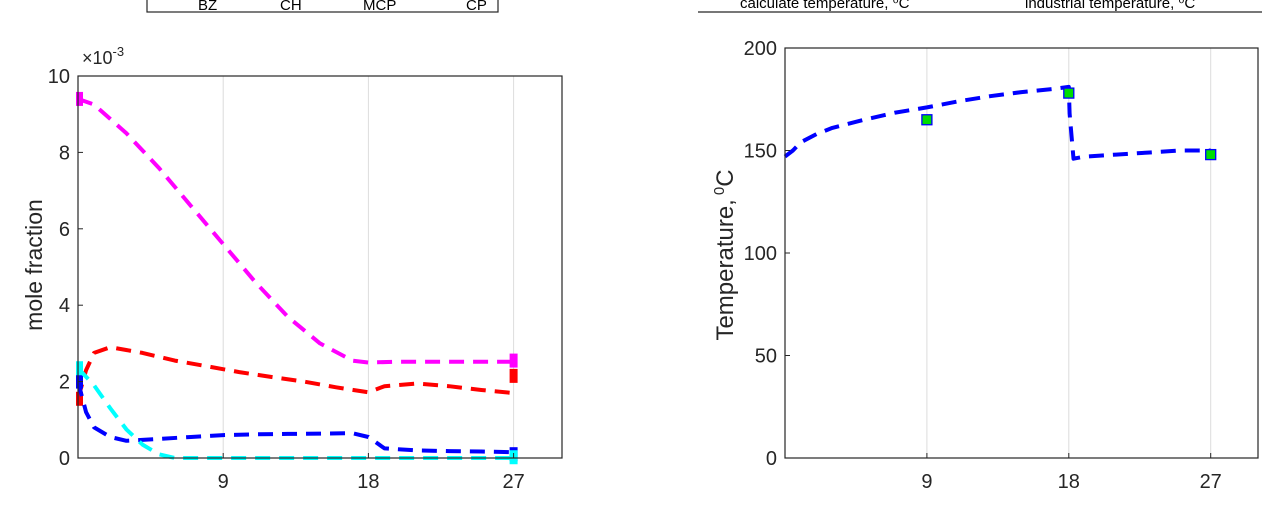 Image resolution: width=1280 pixels, height=505 pixels. I want to click on legend-label-cp: CP, so click(476, 7).